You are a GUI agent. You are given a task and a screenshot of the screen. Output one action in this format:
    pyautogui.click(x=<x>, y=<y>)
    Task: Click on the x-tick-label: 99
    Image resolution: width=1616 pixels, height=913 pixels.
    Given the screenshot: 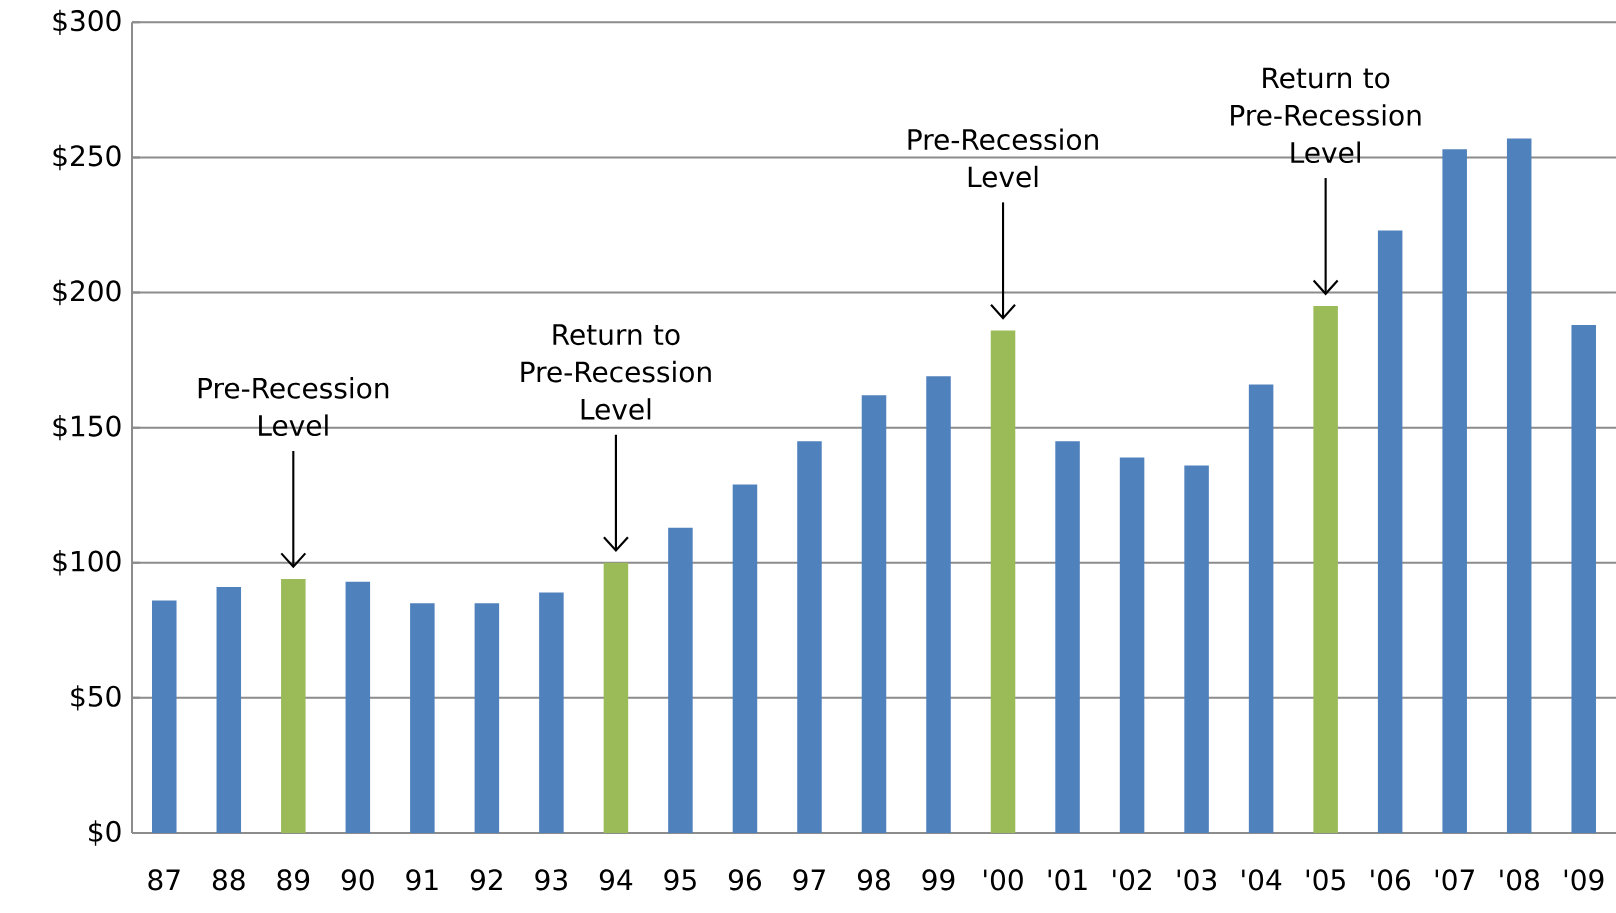 What is the action you would take?
    pyautogui.click(x=938, y=880)
    